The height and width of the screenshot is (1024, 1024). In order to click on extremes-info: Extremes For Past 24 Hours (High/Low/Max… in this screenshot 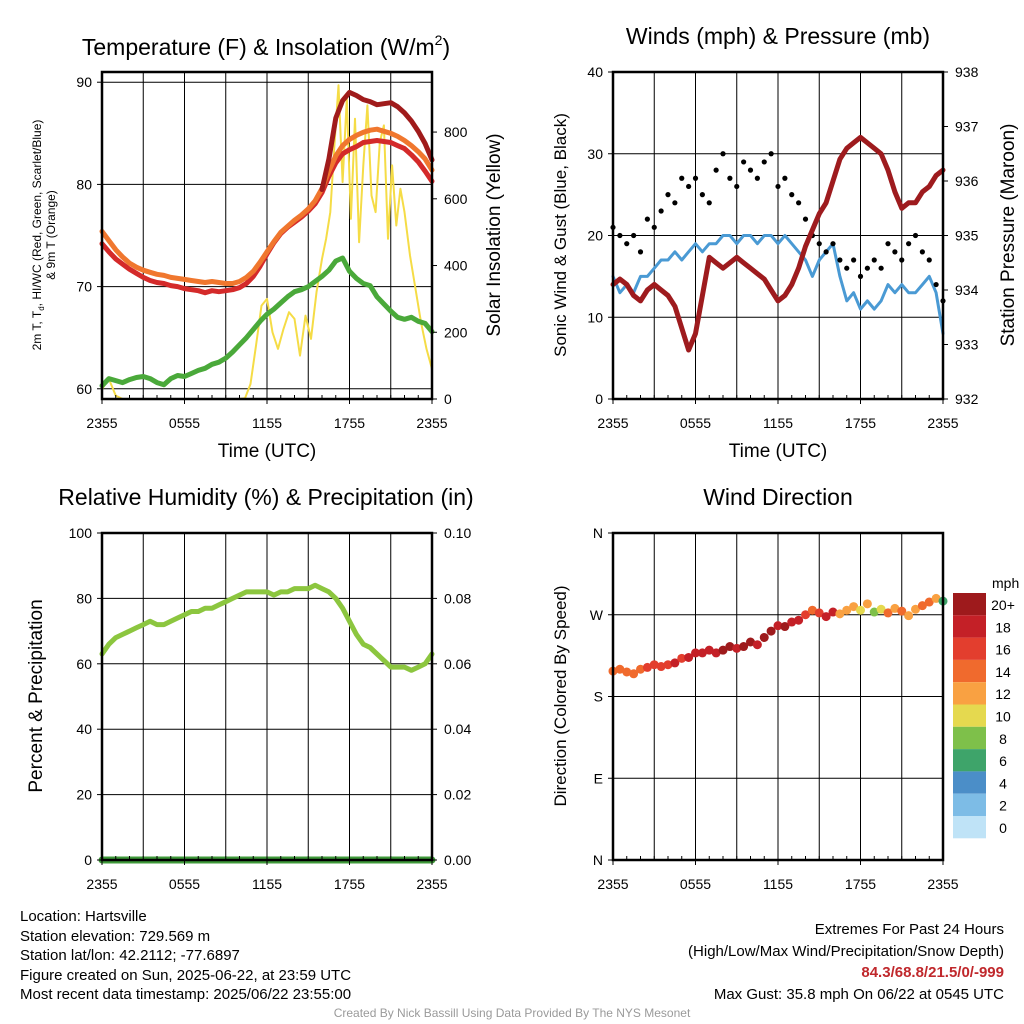, I will do `click(846, 962)`.